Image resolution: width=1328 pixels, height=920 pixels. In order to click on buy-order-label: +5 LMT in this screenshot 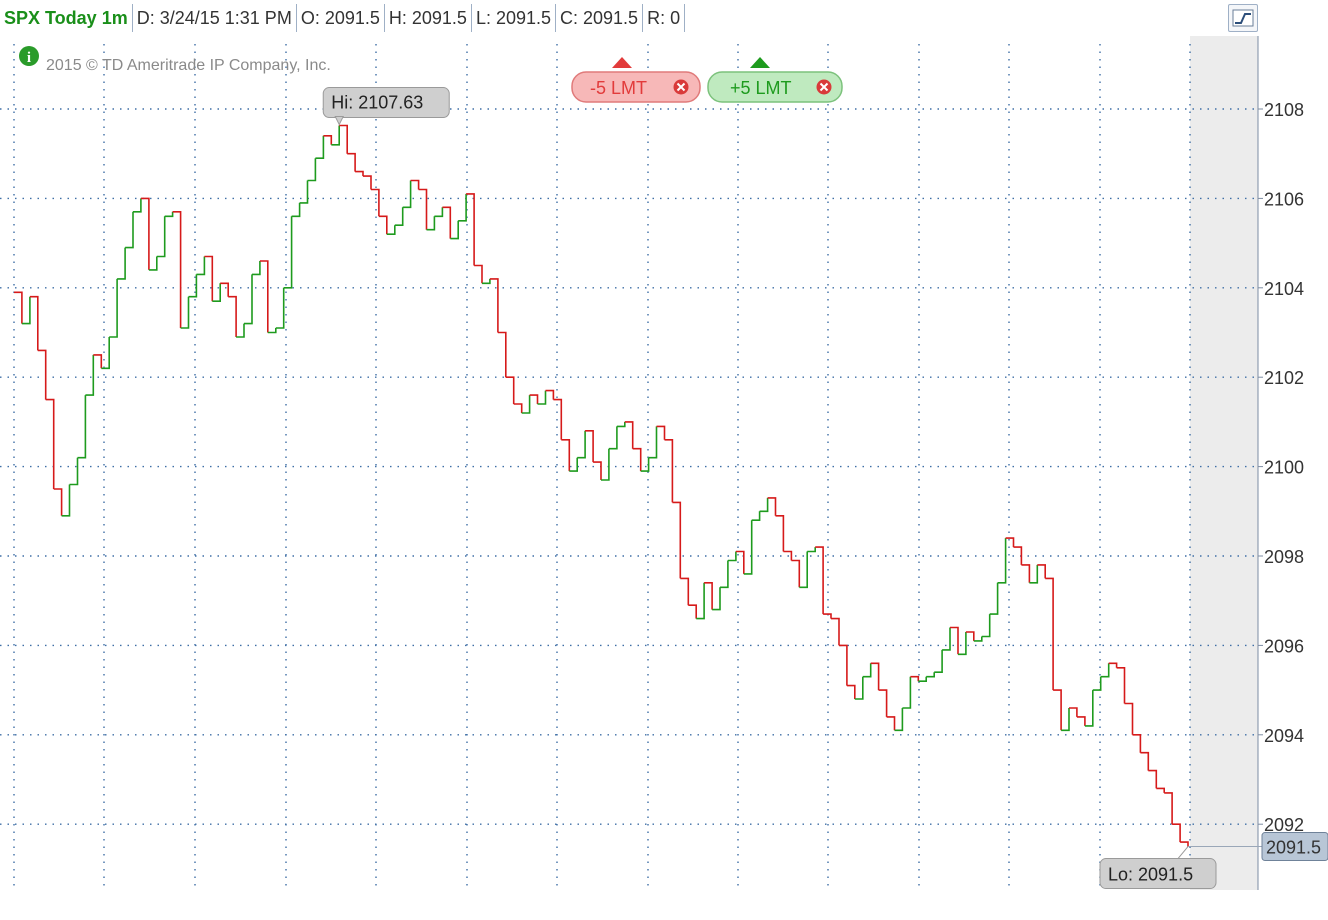, I will do `click(761, 88)`.